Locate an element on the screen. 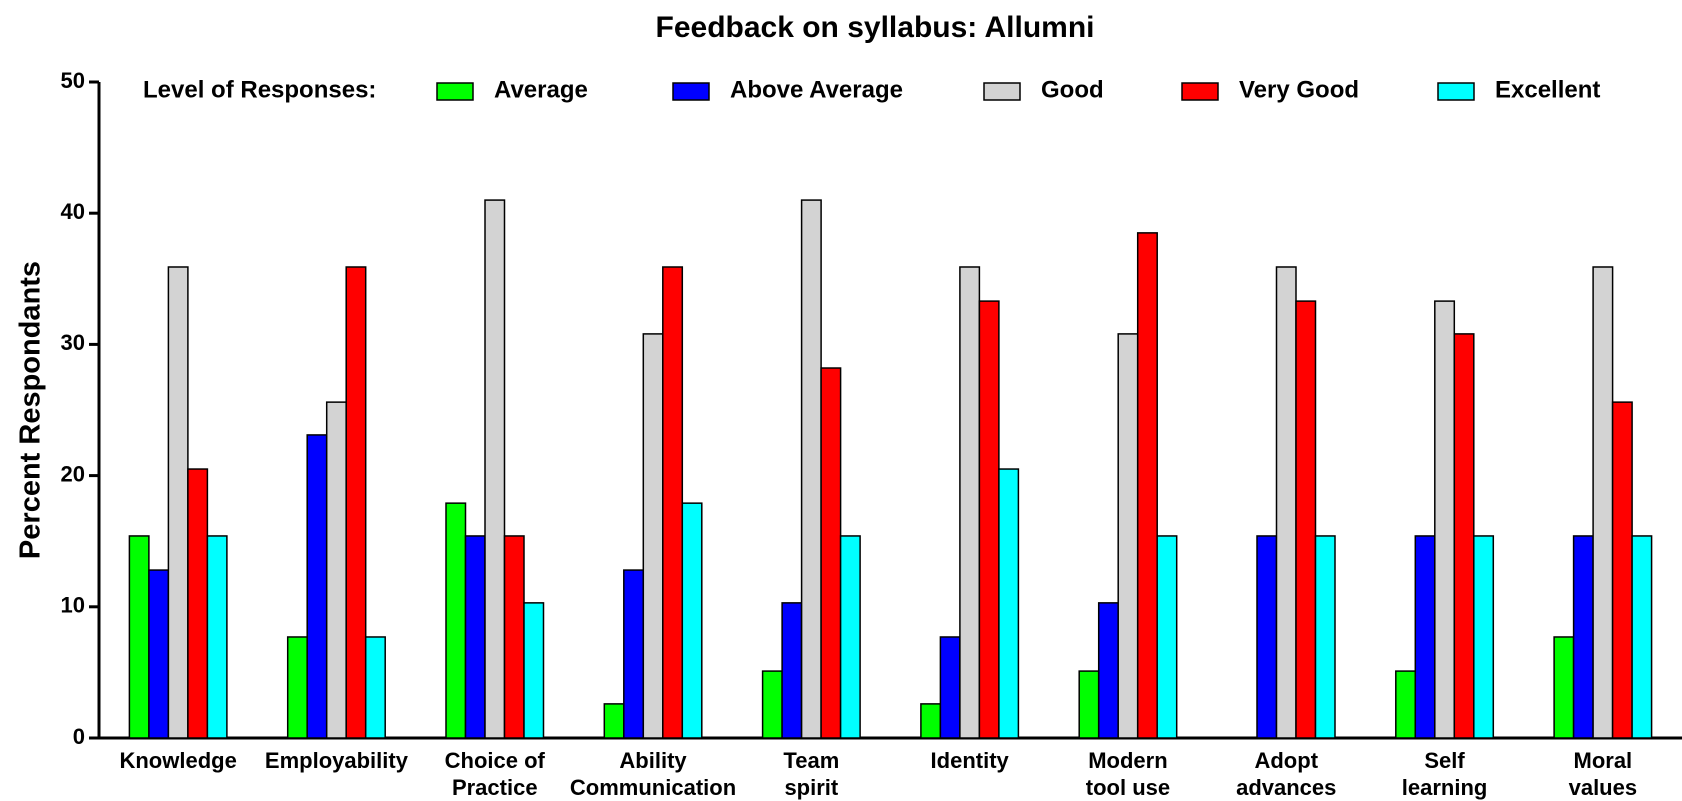 Image resolution: width=1682 pixels, height=801 pixels. legend-label: Very Good is located at coordinates (1299, 89).